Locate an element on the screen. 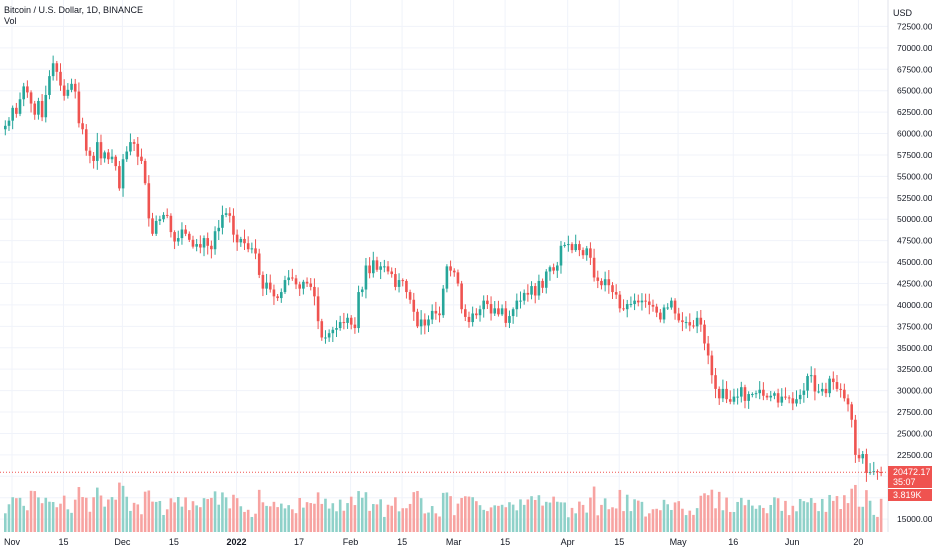 The image size is (932, 550). x-tick-label: Feb is located at coordinates (351, 542).